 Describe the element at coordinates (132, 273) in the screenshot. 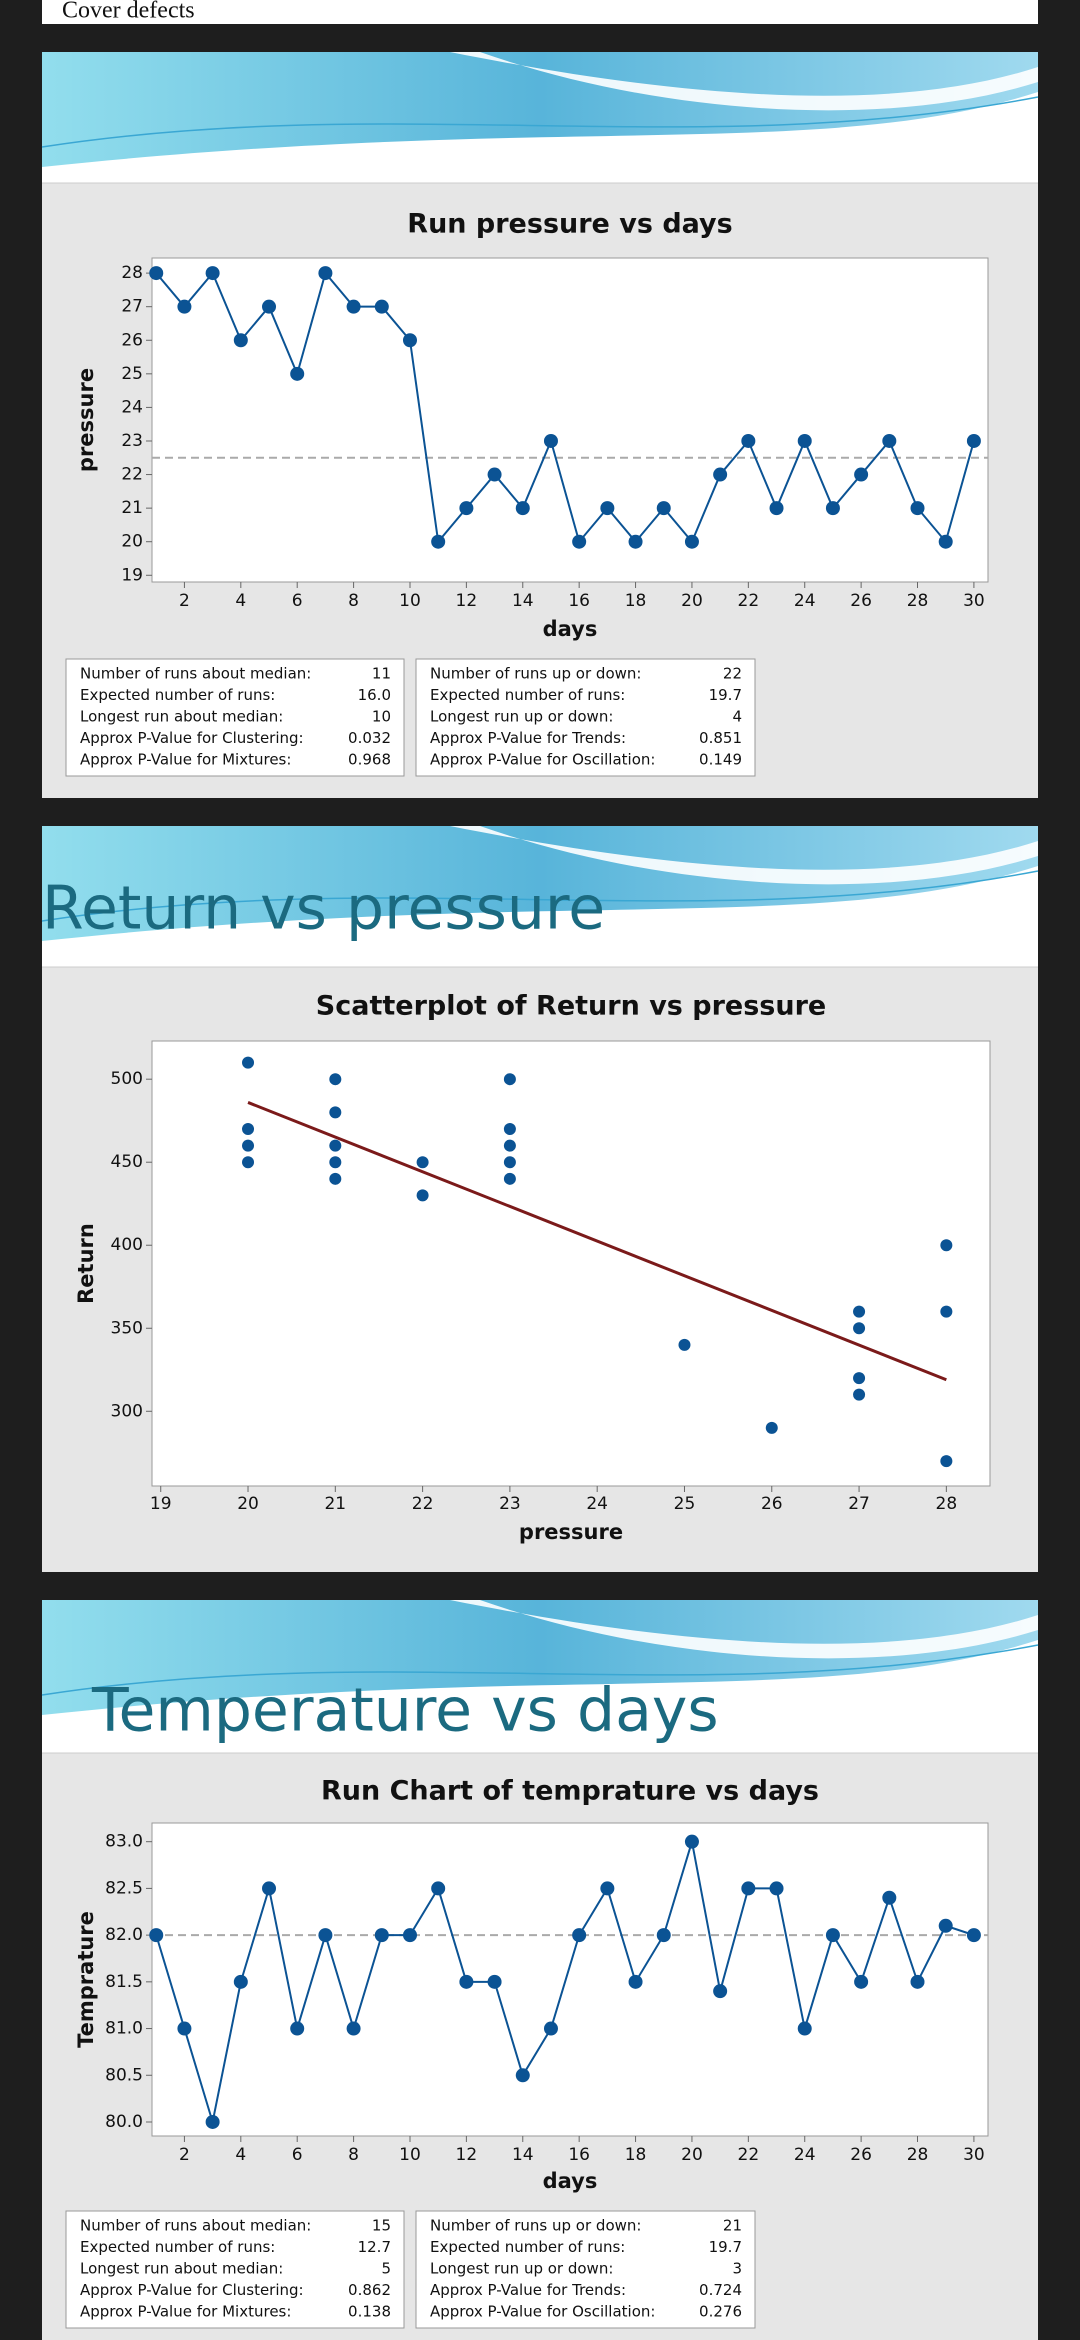

I see `y-tick-label: 28` at that location.